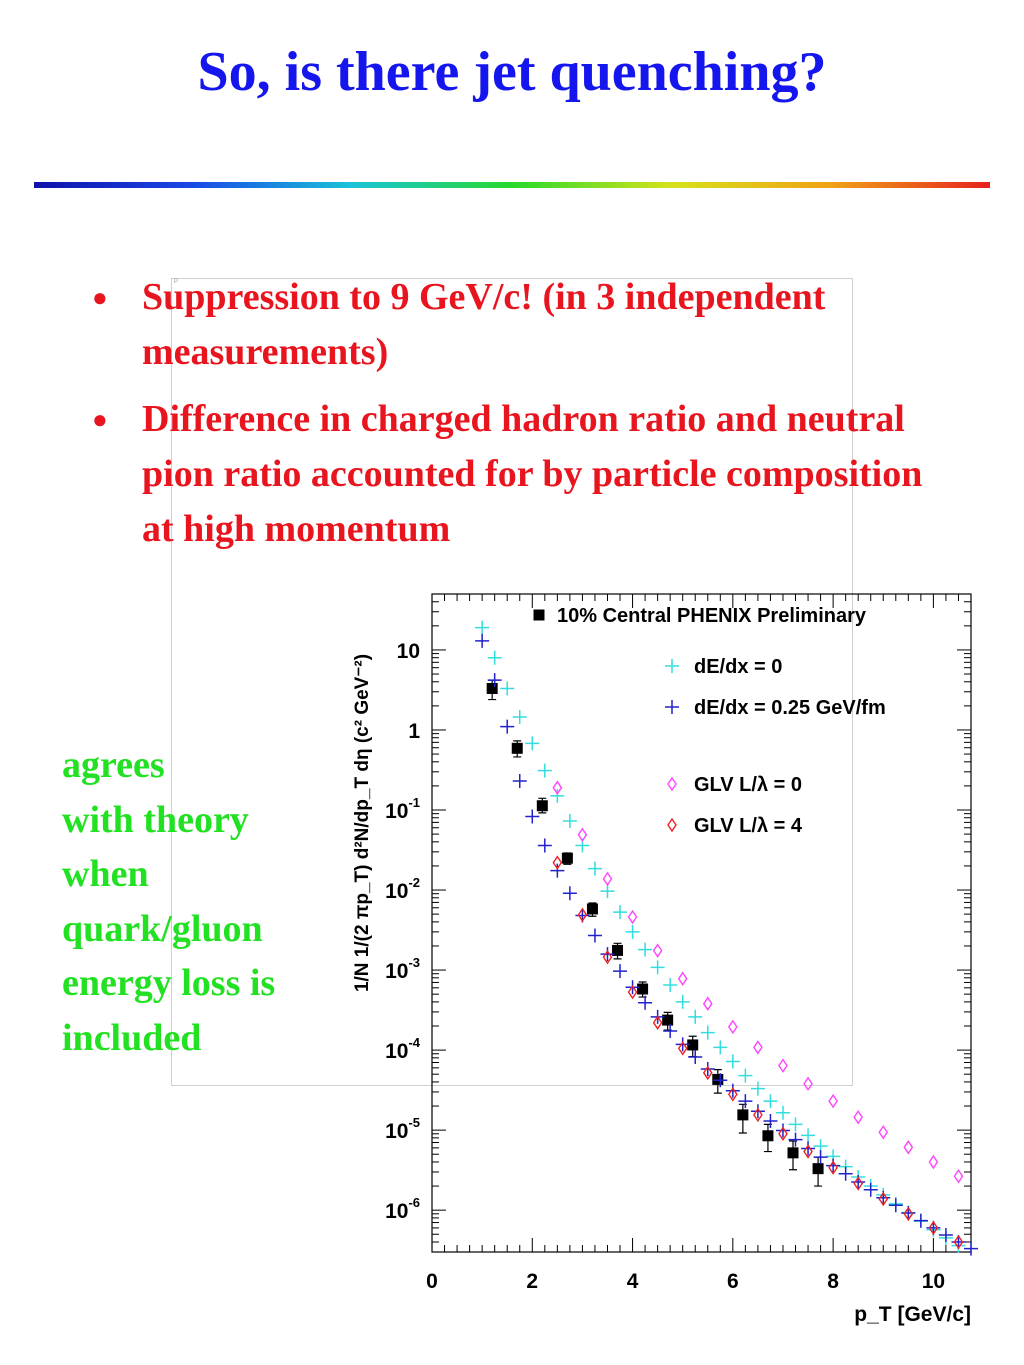 The height and width of the screenshot is (1365, 1024). I want to click on x-tick-label: 4, so click(633, 1281).